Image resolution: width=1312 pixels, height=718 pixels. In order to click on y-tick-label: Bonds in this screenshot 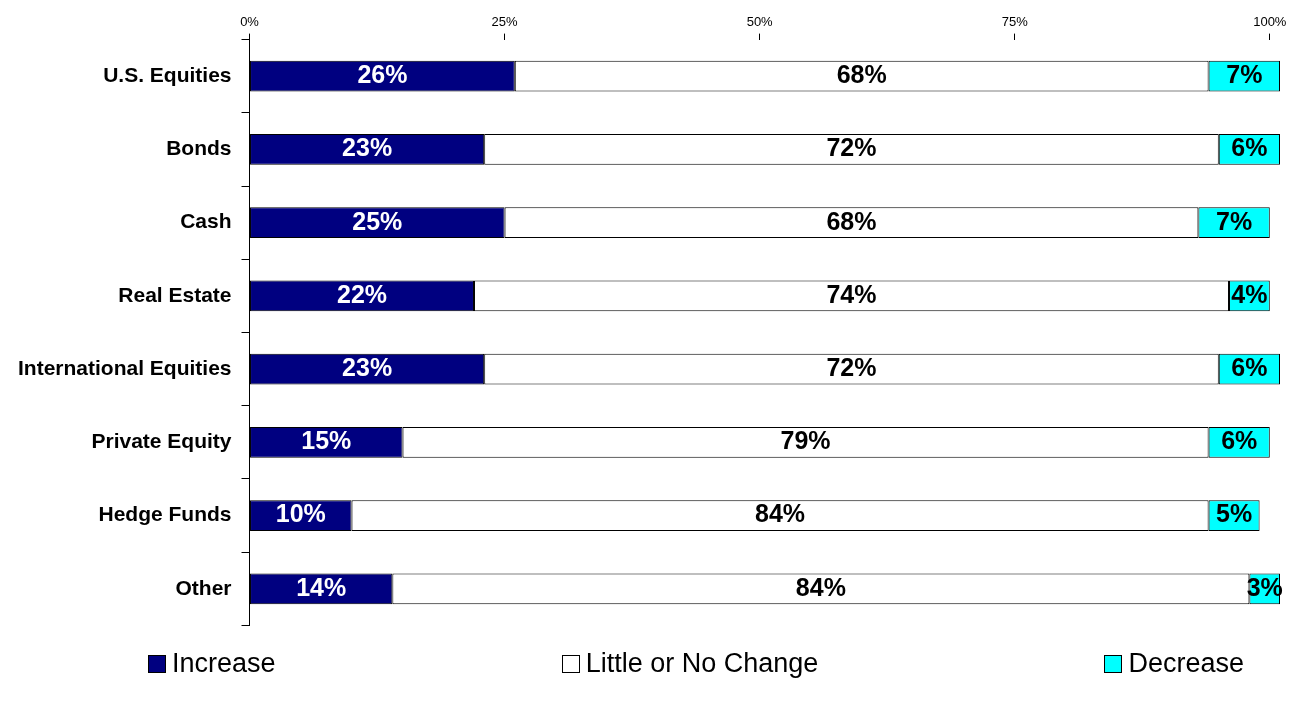, I will do `click(199, 148)`.